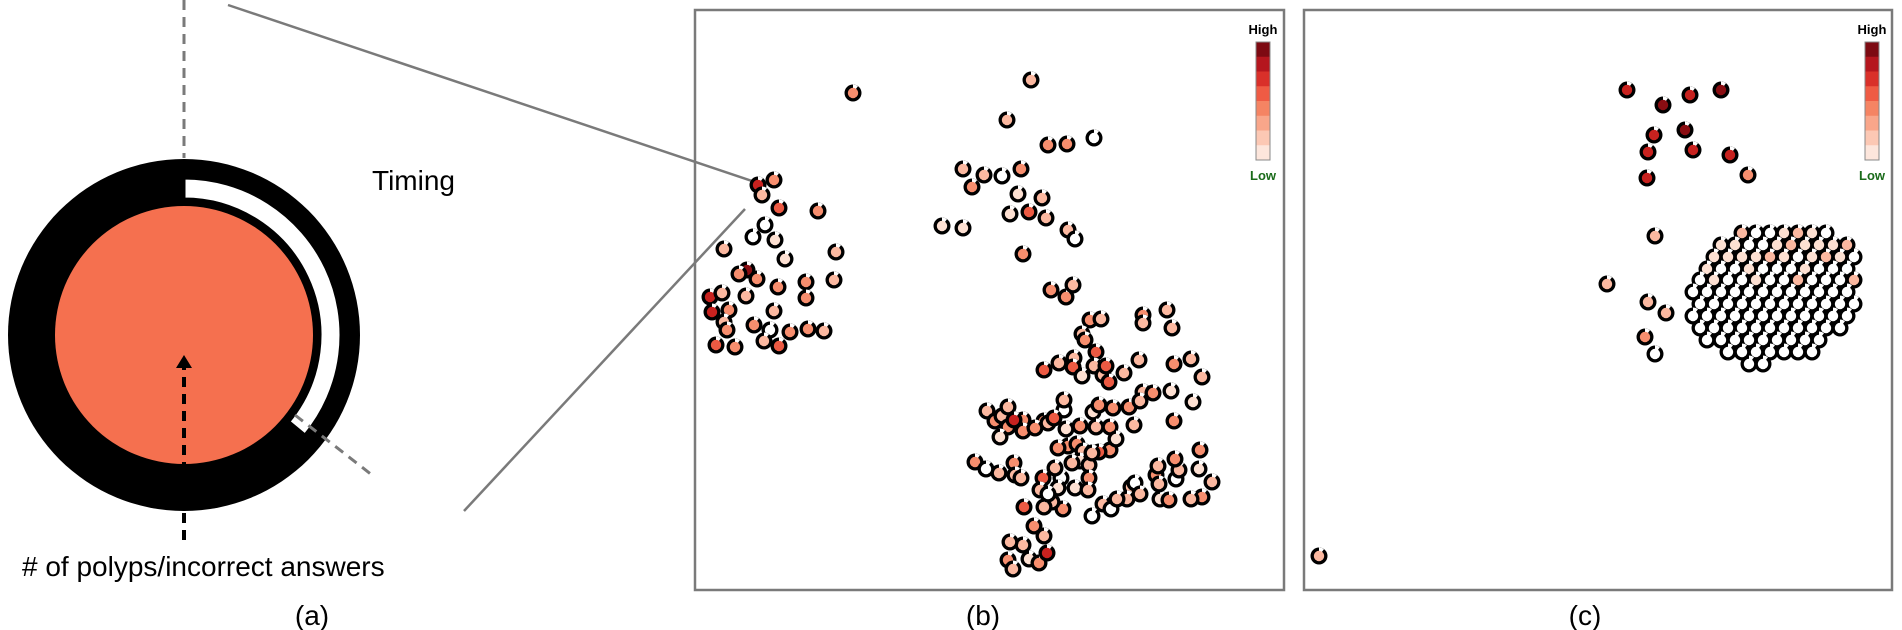 This screenshot has height=630, width=1902. I want to click on timing-label: Timing, so click(413, 180).